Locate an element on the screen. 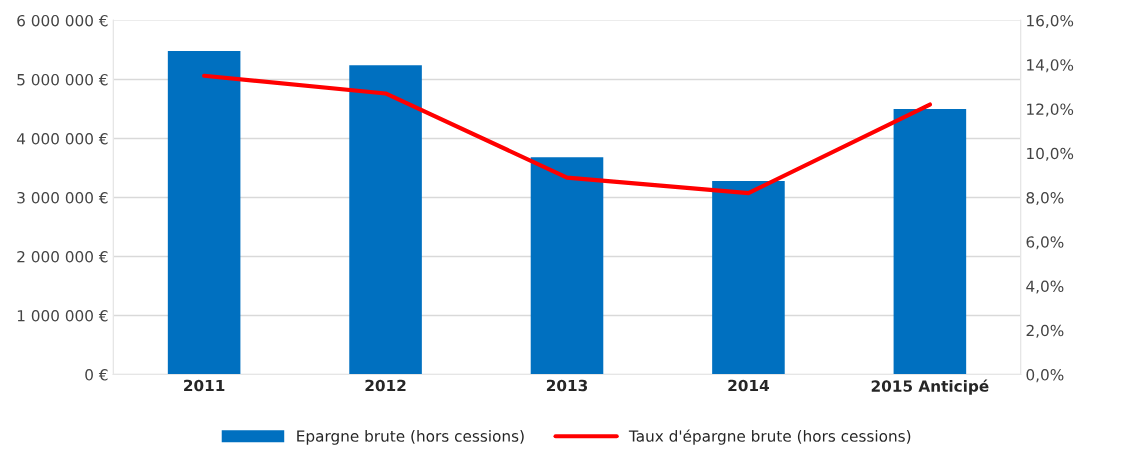 The height and width of the screenshot is (454, 1134). x-tick-label: 2013 is located at coordinates (567, 385).